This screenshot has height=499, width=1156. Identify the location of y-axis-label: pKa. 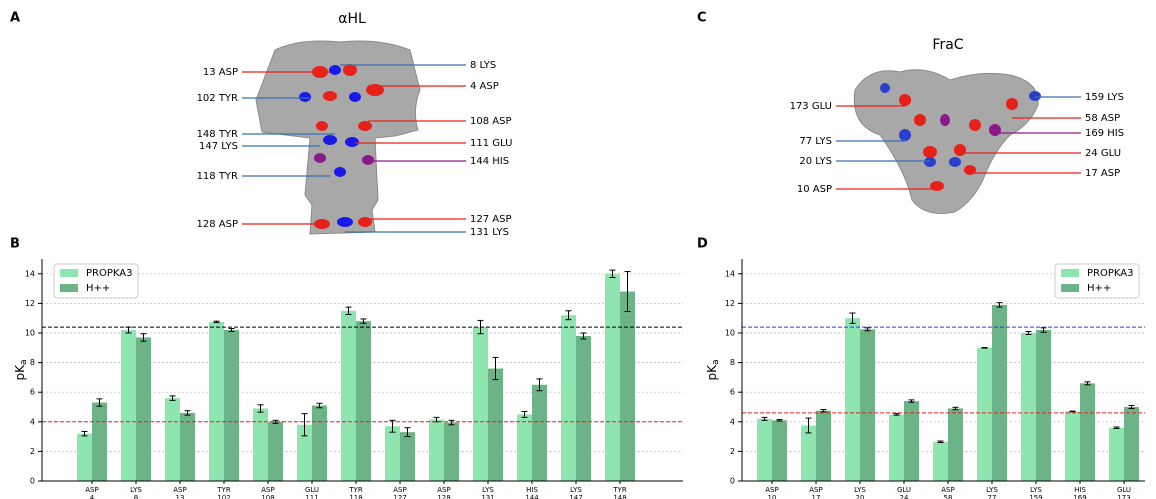
(21, 369).